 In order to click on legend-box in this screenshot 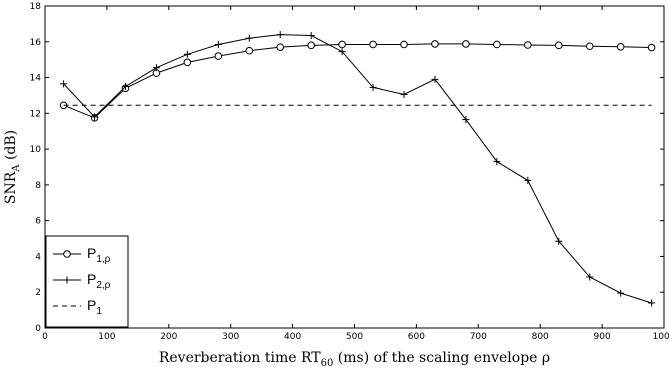, I will do `click(87, 281)`.